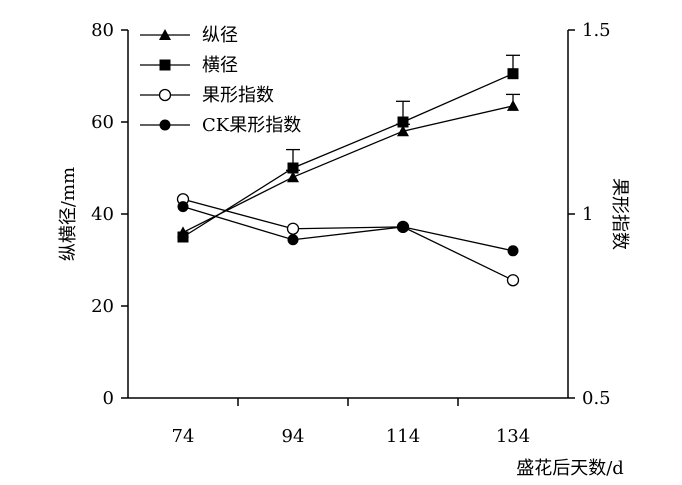  What do you see at coordinates (189, 35) in the screenshot?
I see `legend-item-0: 纵径` at bounding box center [189, 35].